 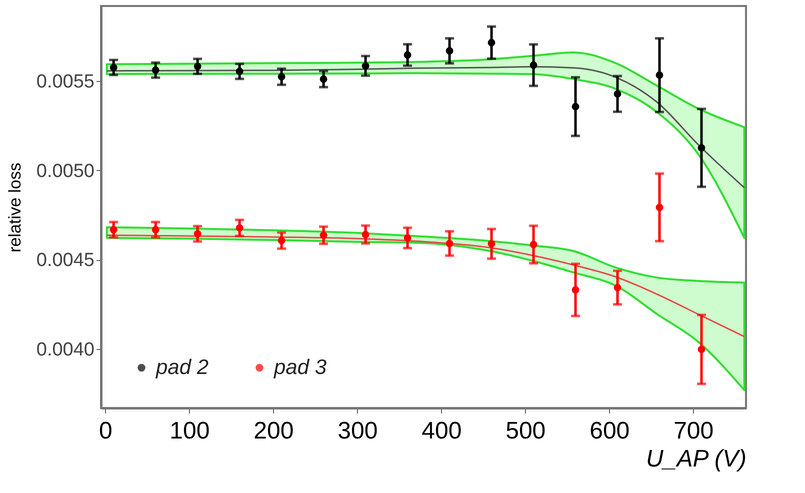 I want to click on legend-label: pad 3, so click(x=300, y=367).